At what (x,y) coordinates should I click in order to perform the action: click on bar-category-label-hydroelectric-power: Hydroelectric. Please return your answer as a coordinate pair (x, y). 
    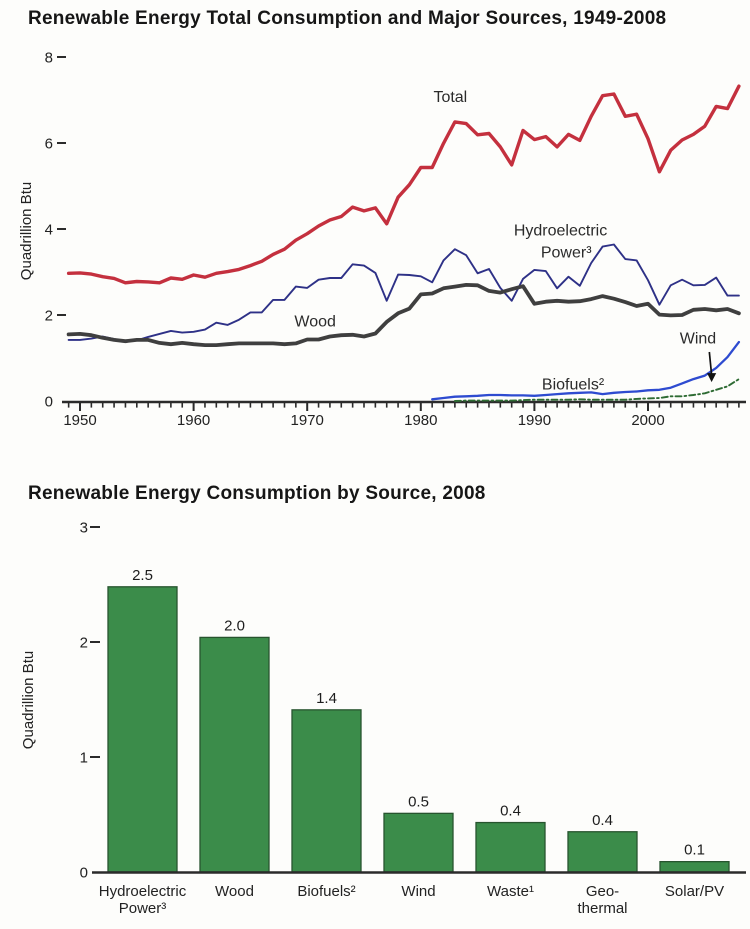
    Looking at the image, I should click on (143, 891).